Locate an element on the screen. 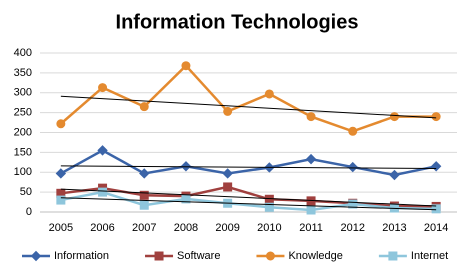 The width and height of the screenshot is (474, 276). x-tick-label: 2005 is located at coordinates (61, 228).